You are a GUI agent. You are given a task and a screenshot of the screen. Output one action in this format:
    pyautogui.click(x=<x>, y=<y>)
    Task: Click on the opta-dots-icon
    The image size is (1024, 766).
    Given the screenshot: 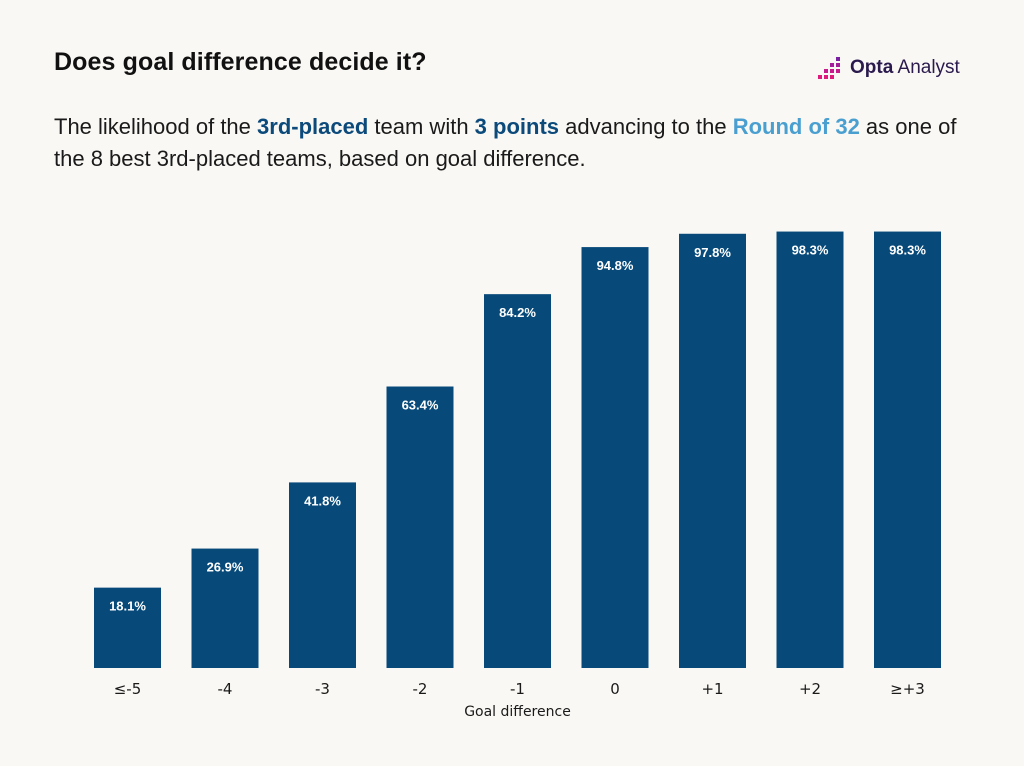 What is the action you would take?
    pyautogui.click(x=829, y=68)
    